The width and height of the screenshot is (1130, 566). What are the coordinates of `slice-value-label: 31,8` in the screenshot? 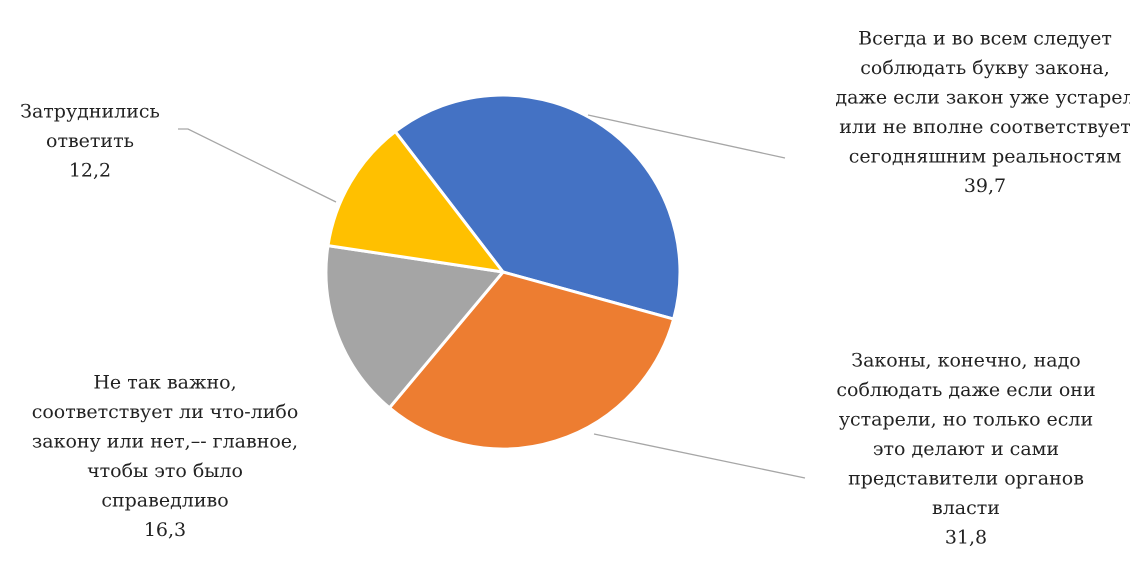 It's located at (966, 538).